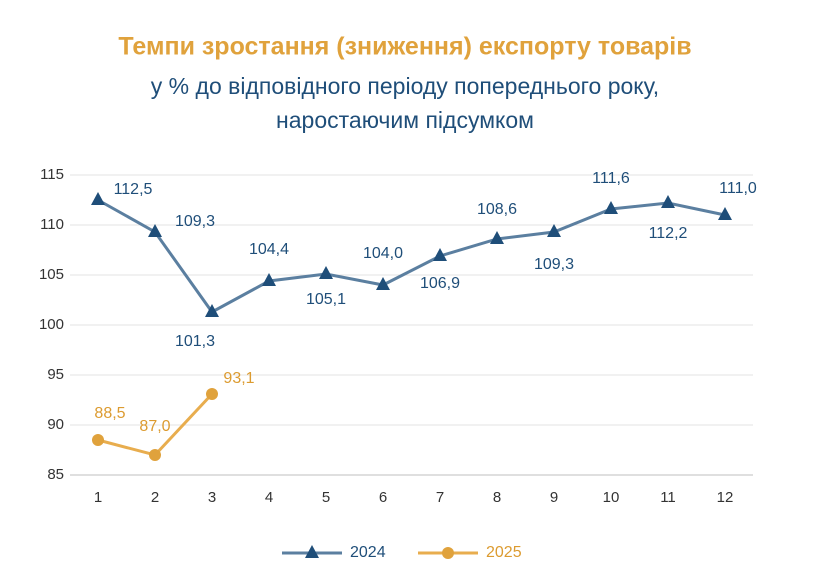 Image resolution: width=822 pixels, height=582 pixels. I want to click on data-label: 93,1, so click(238, 378).